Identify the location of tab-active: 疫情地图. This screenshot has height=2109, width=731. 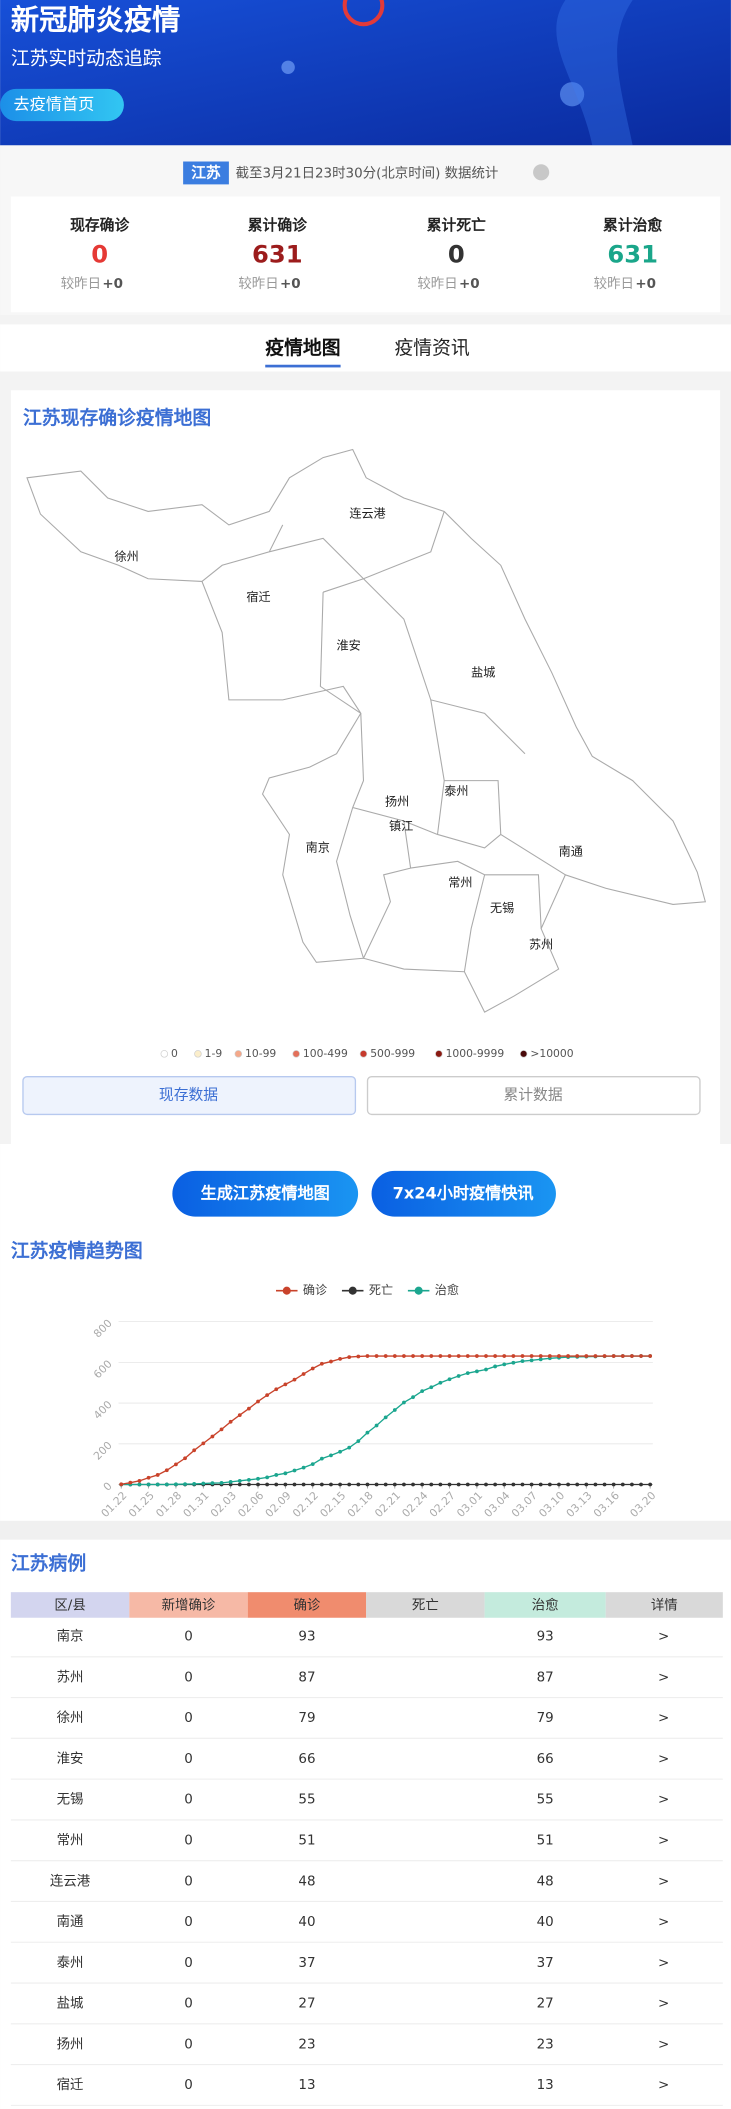
(302, 347).